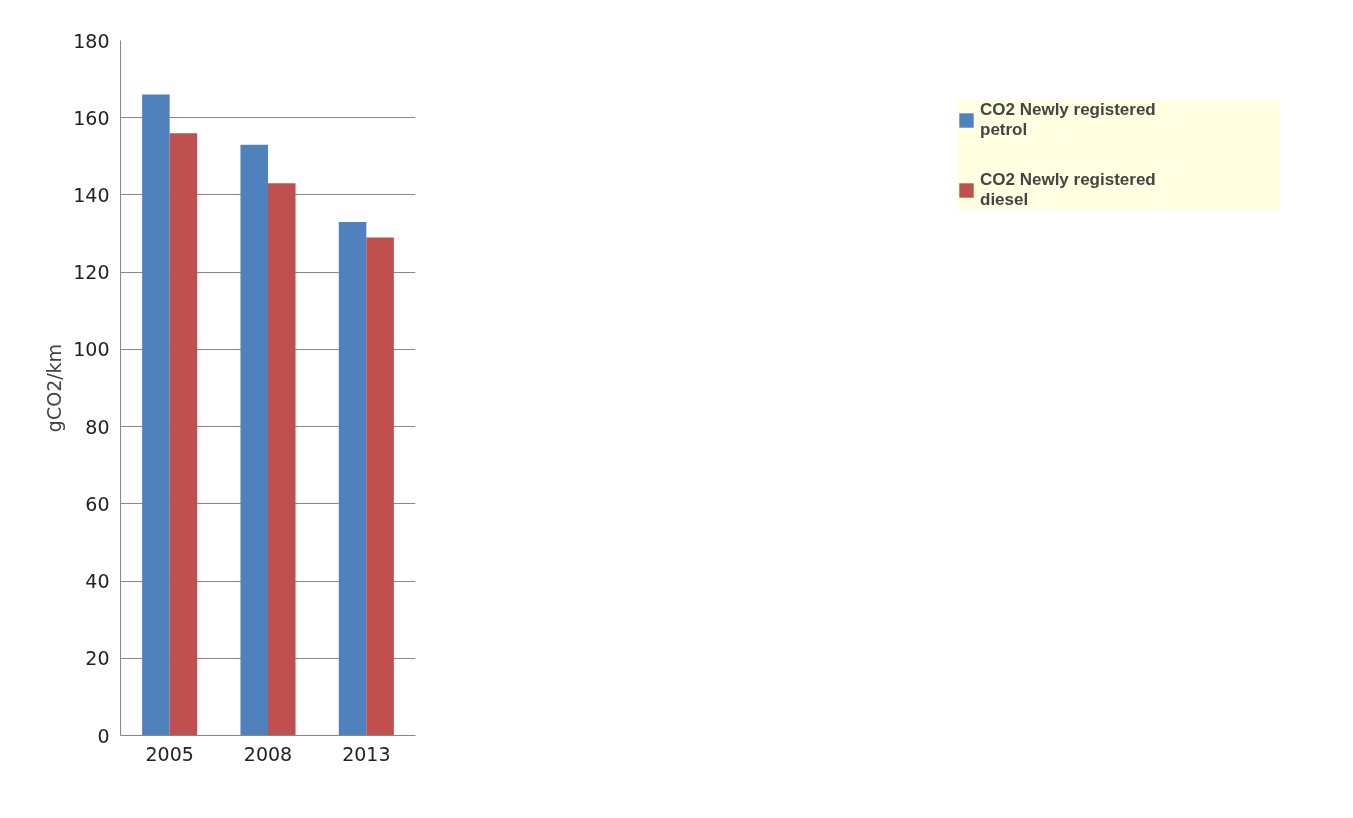  Describe the element at coordinates (1068, 190) in the screenshot. I see `legend-label: CO2 Newly registered diesel` at that location.